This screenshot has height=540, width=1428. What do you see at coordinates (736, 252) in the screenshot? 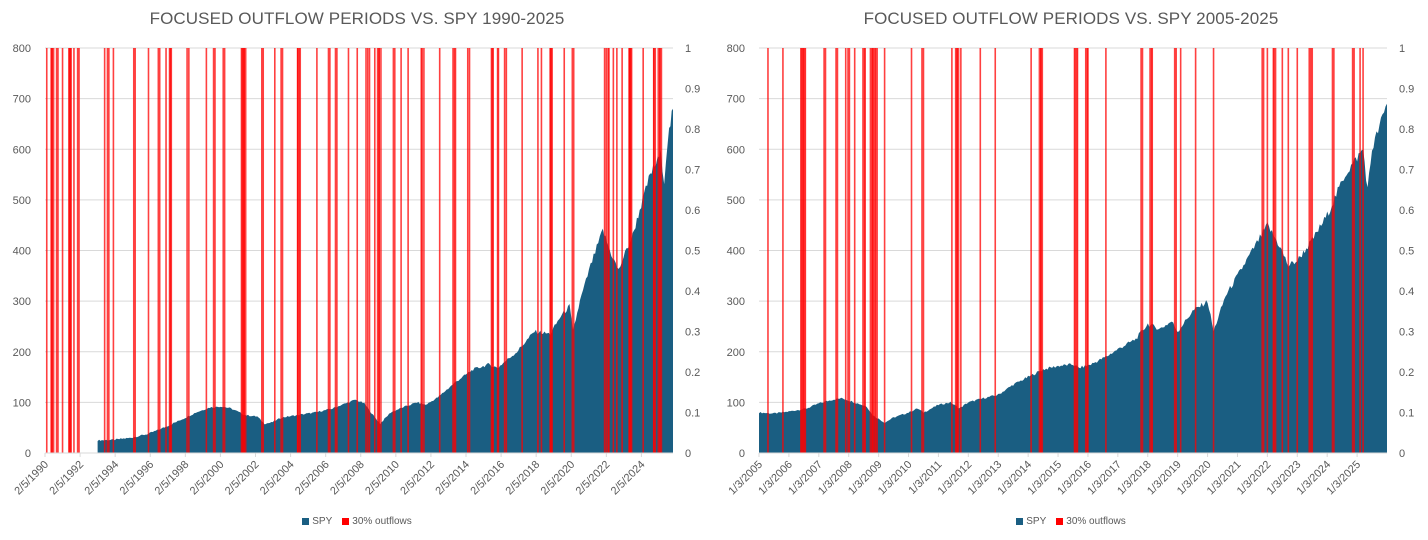
I see `y-axis-label: 400` at bounding box center [736, 252].